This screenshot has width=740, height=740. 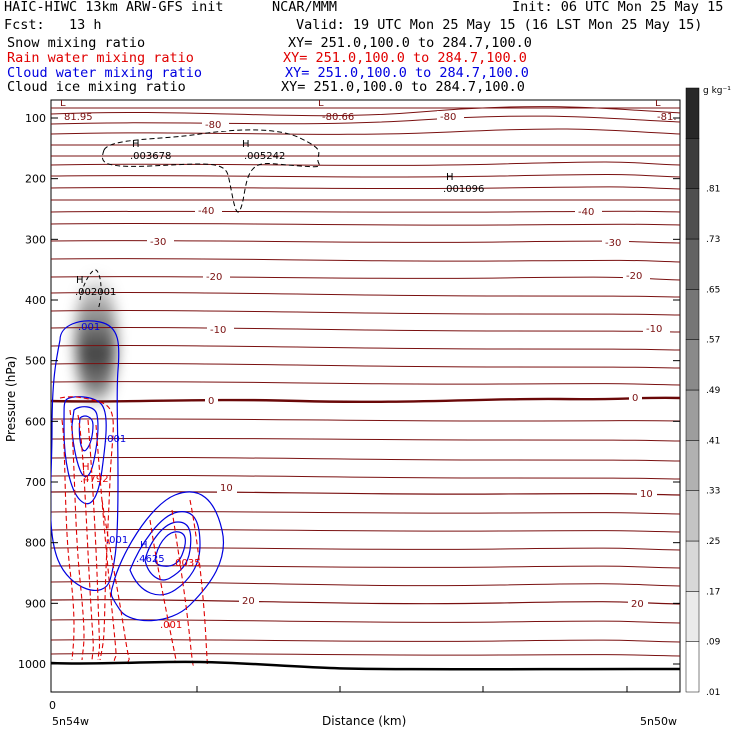 What do you see at coordinates (96, 340) in the screenshot?
I see `snow-shading` at bounding box center [96, 340].